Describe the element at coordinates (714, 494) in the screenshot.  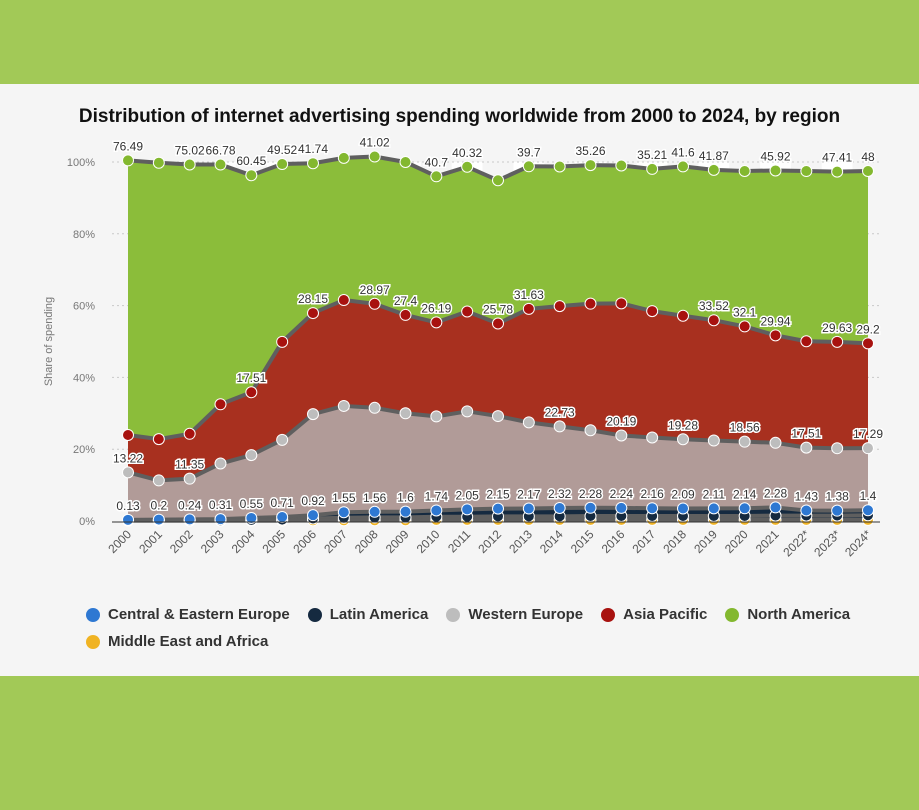
I see `data-label: 2.11` at that location.